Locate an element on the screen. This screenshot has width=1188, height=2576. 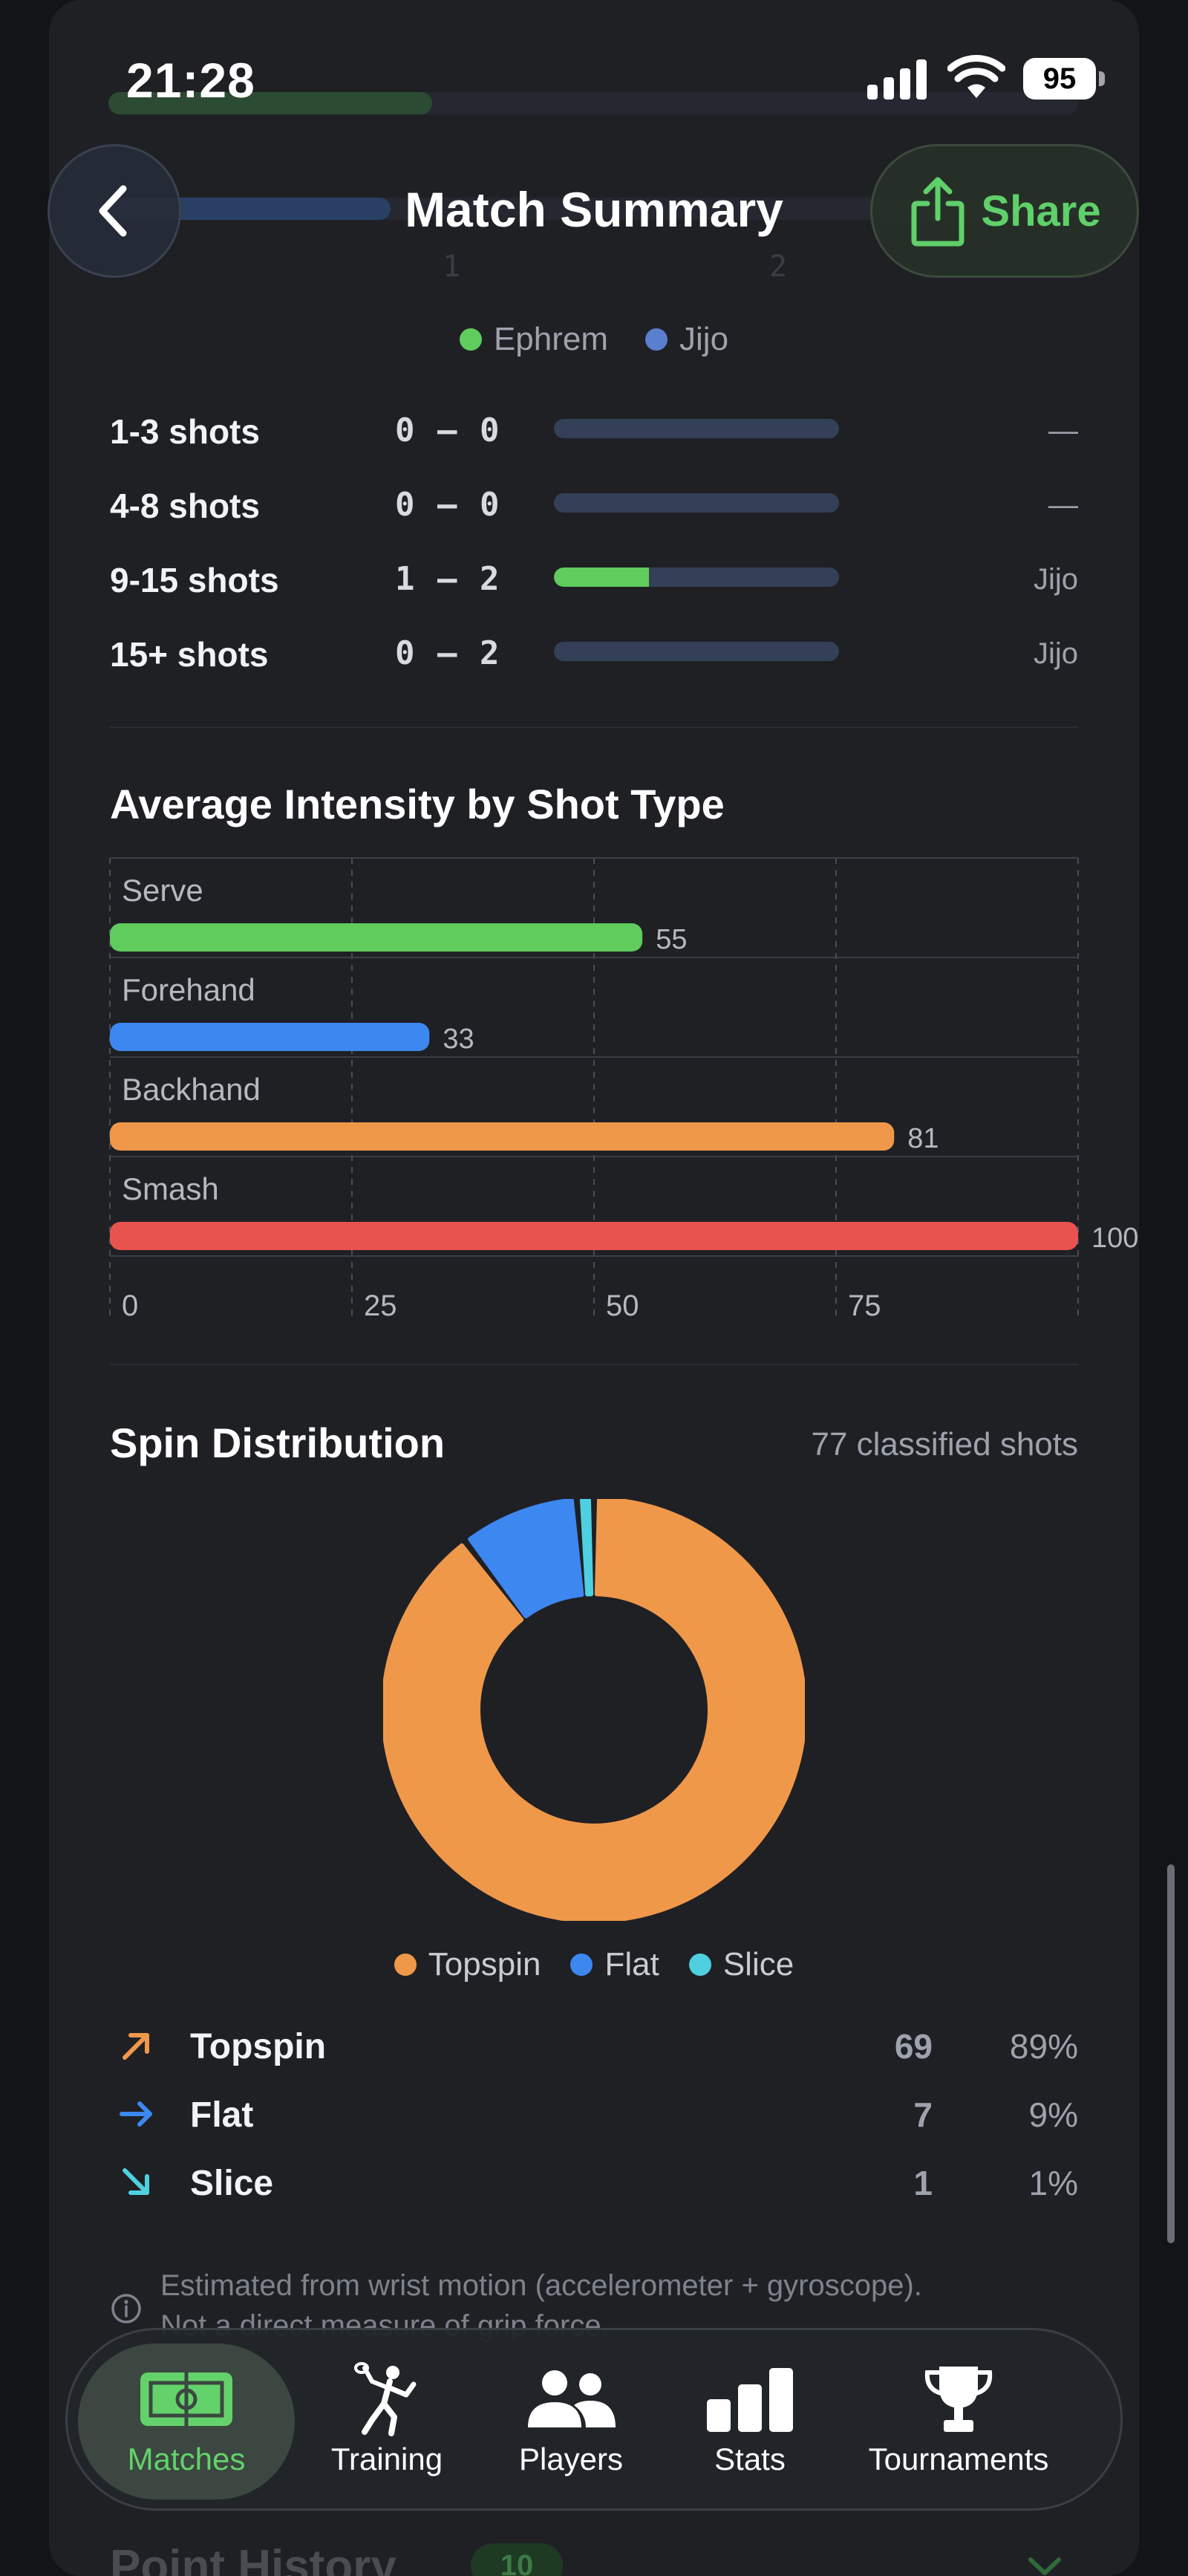
back-button is located at coordinates (115, 211).